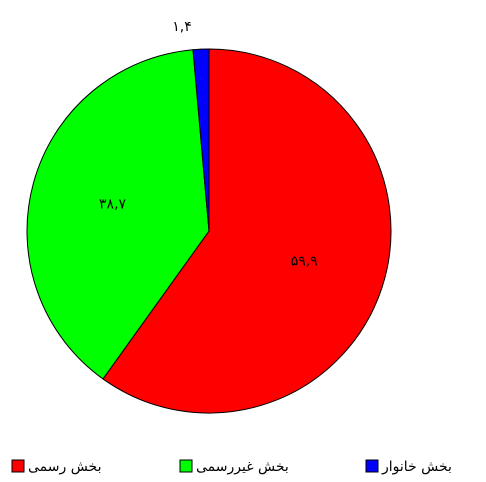 The image size is (486, 482). What do you see at coordinates (416, 467) in the screenshot?
I see `legend-label: بخش خانوار` at bounding box center [416, 467].